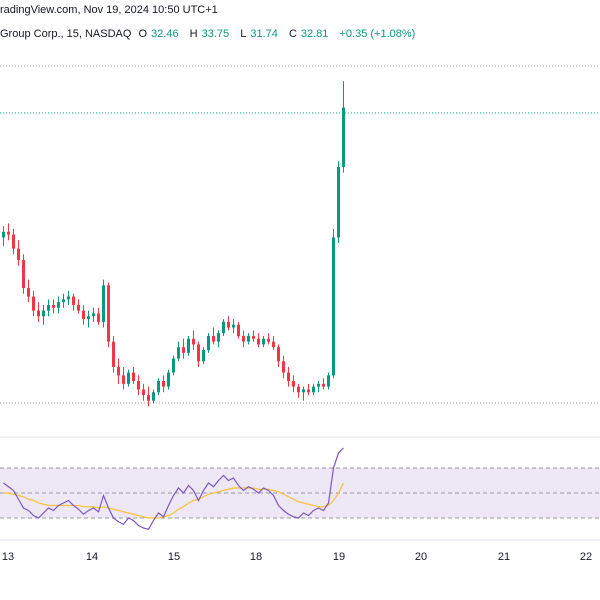 The image size is (600, 600). I want to click on rsi-ma-line, so click(174, 500).